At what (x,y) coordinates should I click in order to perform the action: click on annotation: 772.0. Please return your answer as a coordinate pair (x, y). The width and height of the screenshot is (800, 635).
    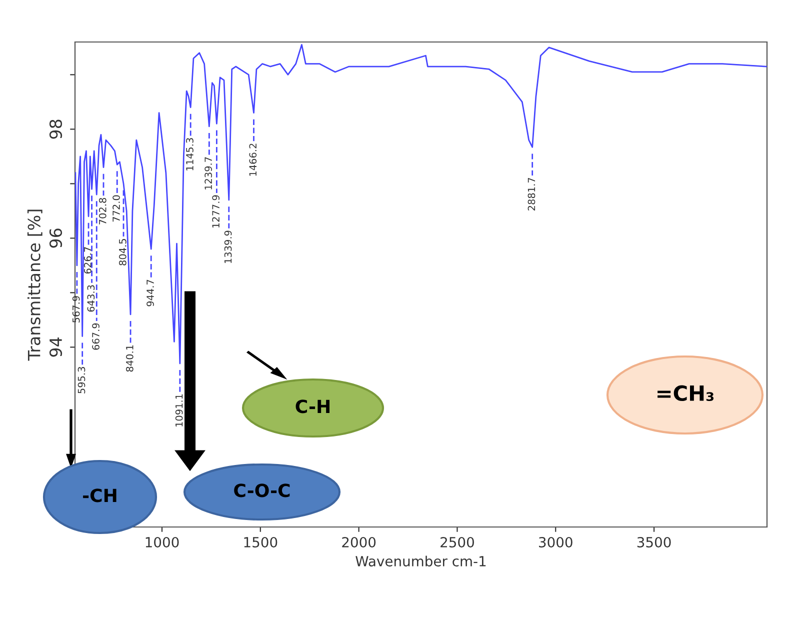
    Looking at the image, I should click on (116, 208).